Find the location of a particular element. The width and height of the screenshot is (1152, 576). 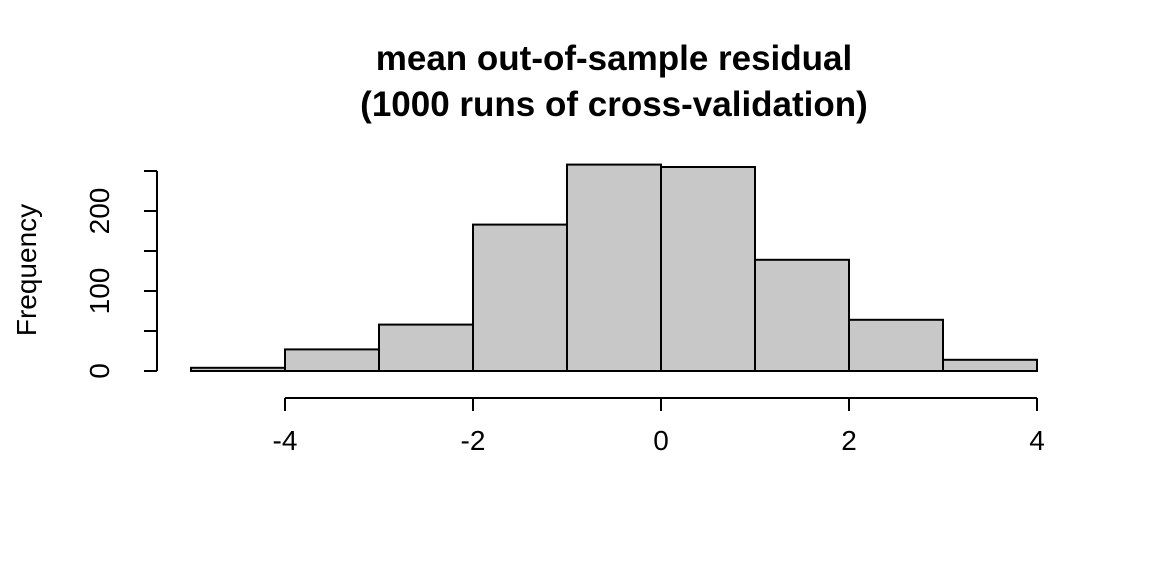

x-axis: -4 -2 0 2 4 is located at coordinates (659, 426).